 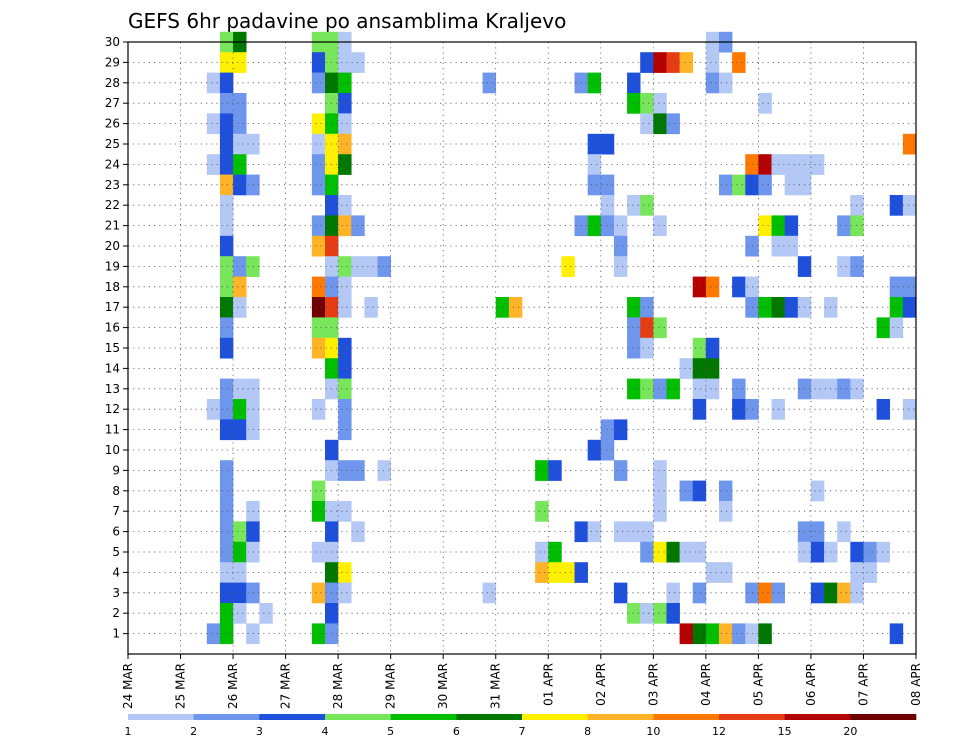 What do you see at coordinates (112, 124) in the screenshot?
I see `y-tick-label: 26` at bounding box center [112, 124].